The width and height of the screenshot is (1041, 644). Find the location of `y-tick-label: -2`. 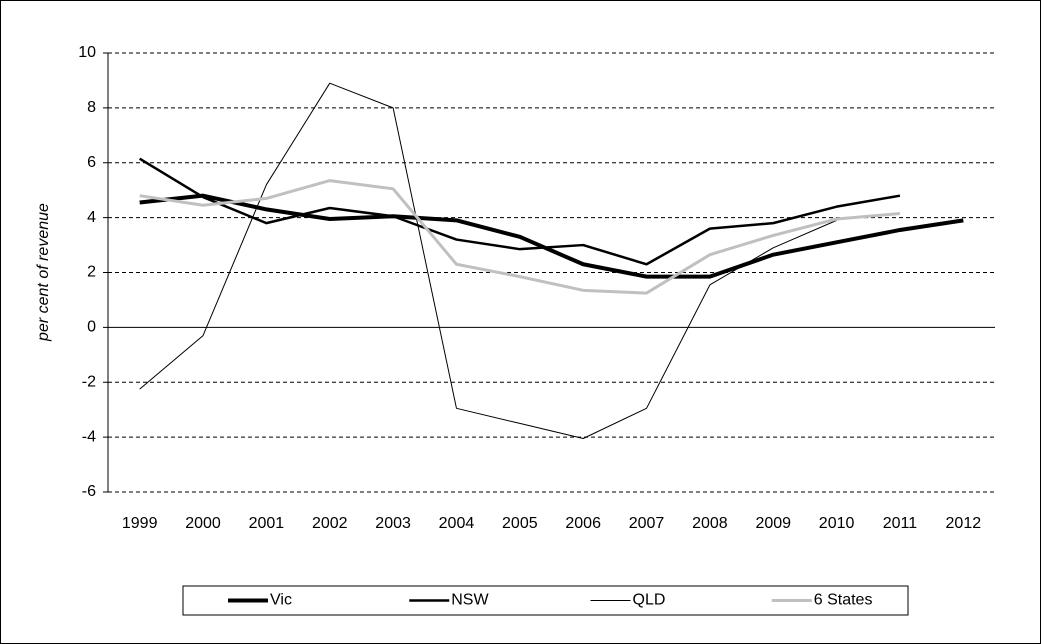

y-tick-label: -2 is located at coordinates (89, 381).